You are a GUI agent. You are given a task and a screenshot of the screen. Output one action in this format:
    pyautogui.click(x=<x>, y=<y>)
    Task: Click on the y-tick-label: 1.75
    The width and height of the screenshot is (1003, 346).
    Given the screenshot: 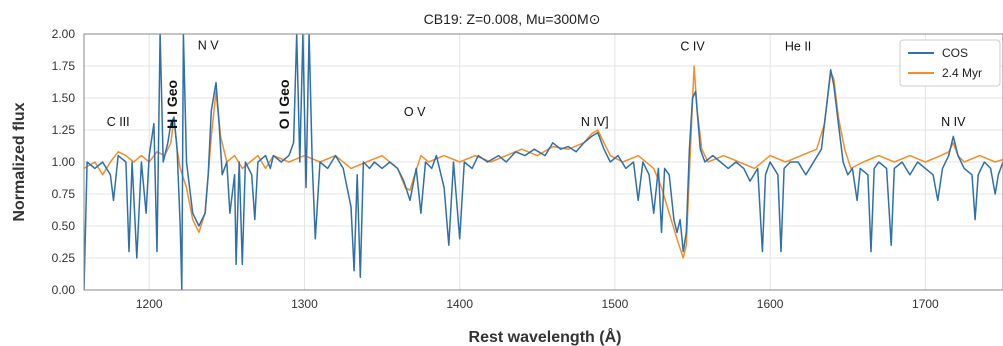 What is the action you would take?
    pyautogui.click(x=64, y=66)
    